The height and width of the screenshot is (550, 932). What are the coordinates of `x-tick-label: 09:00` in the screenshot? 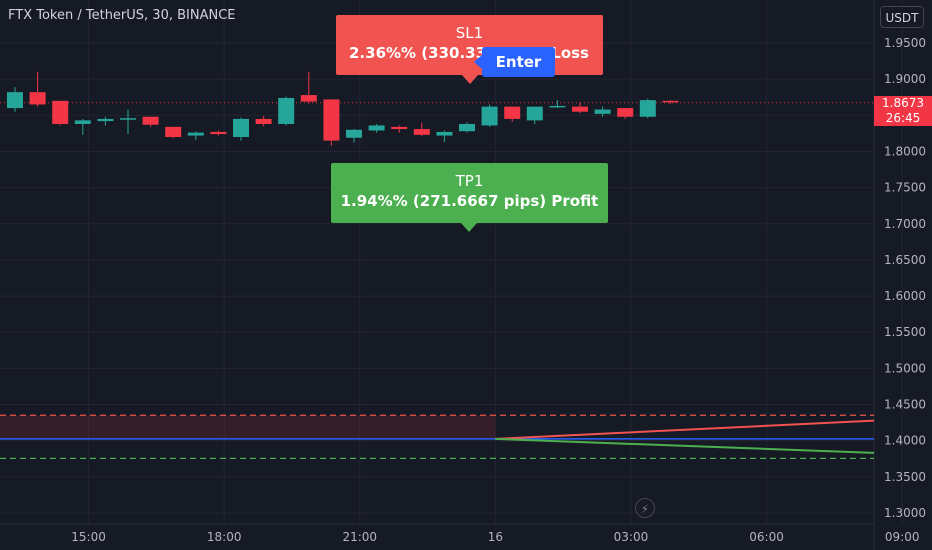 It's located at (902, 537).